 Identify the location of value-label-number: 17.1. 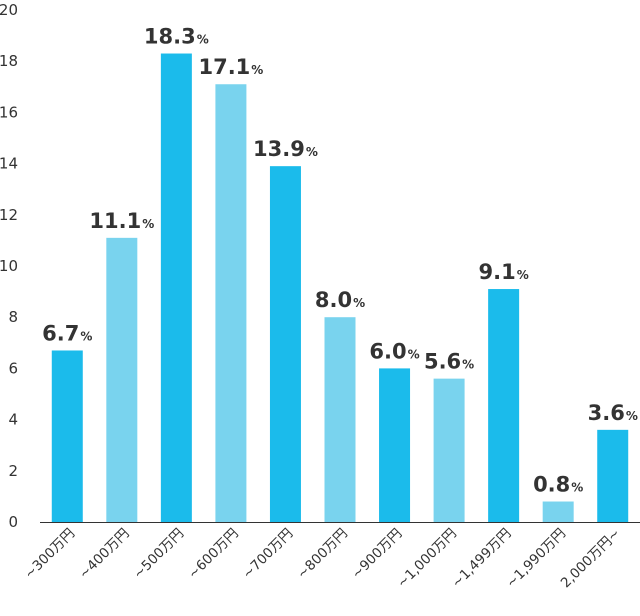
(224, 67).